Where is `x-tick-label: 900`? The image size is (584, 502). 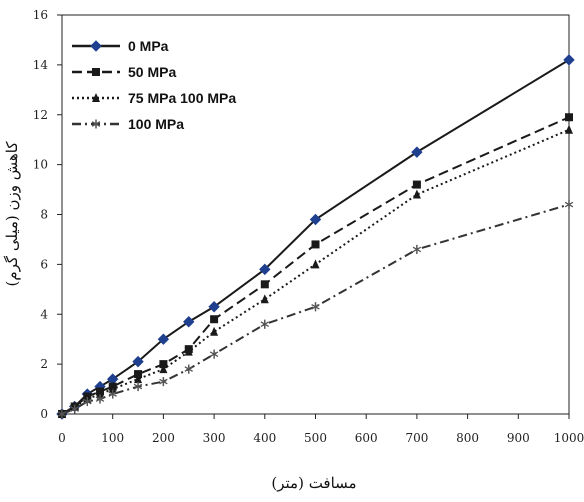
x-tick-label: 900 is located at coordinates (518, 438).